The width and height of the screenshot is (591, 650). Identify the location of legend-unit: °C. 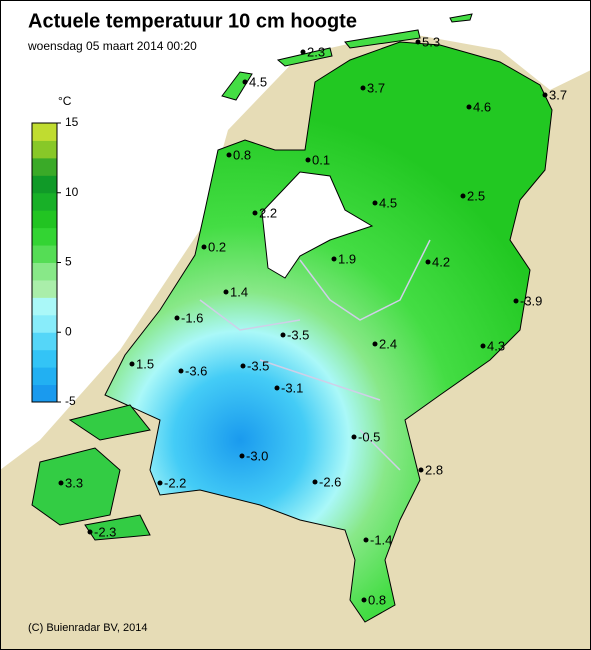
(65, 101).